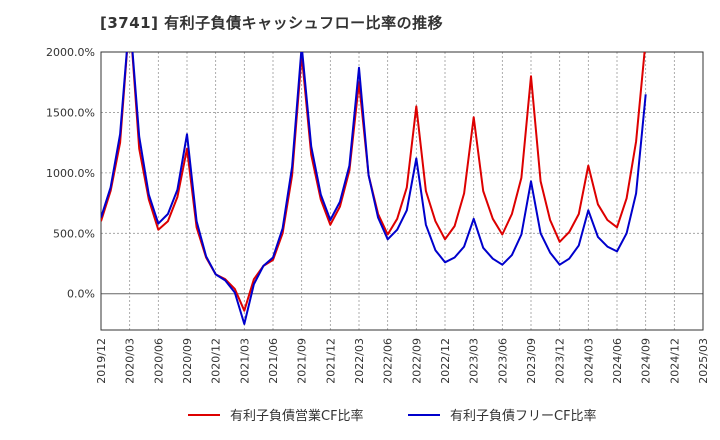 Image resolution: width=720 pixels, height=440 pixels. Describe the element at coordinates (130, 361) in the screenshot. I see `x-tick-label: 2020/03` at that location.